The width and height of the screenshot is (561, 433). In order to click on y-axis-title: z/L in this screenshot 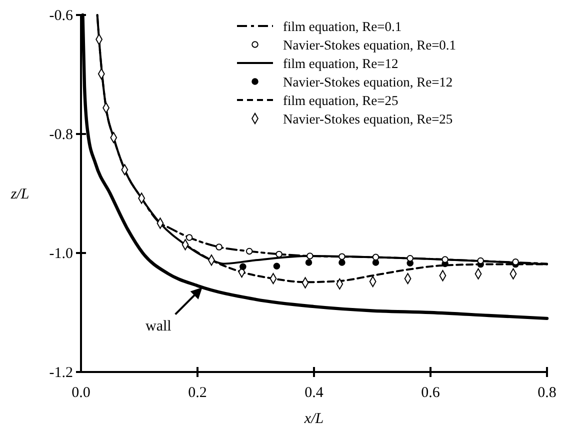, I will do `click(20, 194)`.